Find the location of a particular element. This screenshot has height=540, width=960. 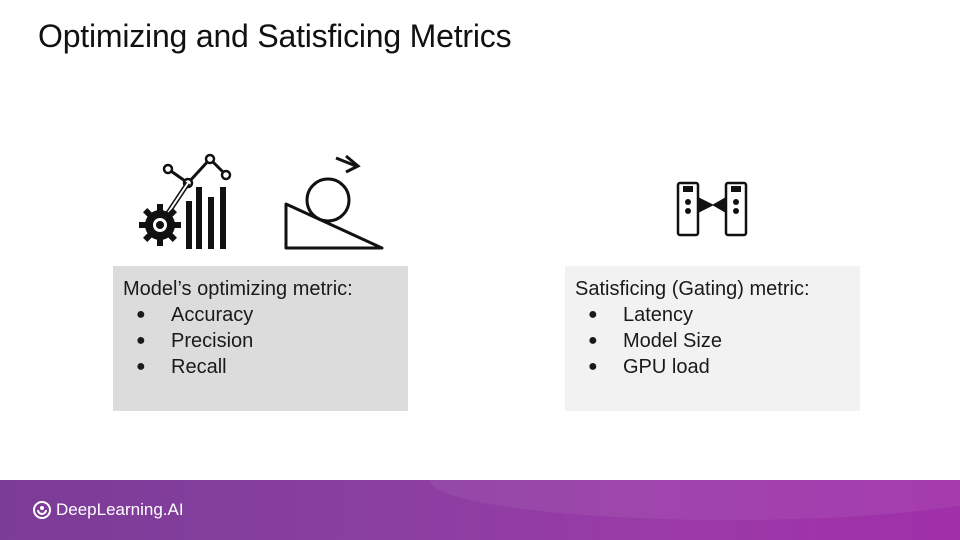

optimizing-list: ● Accuracy ● Precision ● Recall is located at coordinates (260, 341).